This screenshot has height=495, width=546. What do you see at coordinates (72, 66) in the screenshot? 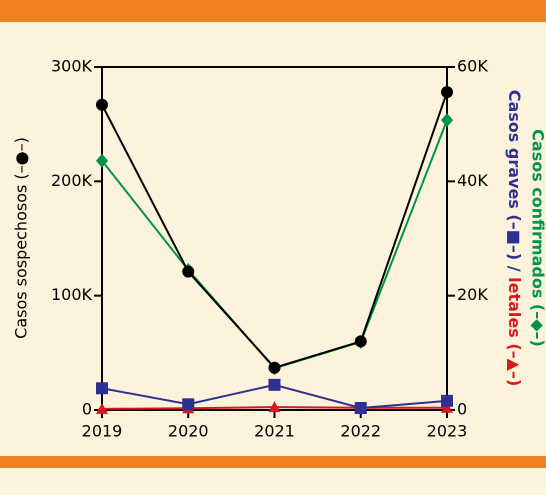
I see `y-tick-label: 300K` at bounding box center [72, 66].